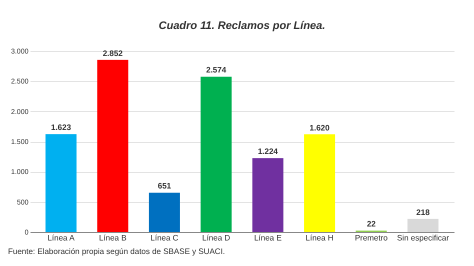 The image size is (474, 266). Describe the element at coordinates (216, 70) in the screenshot. I see `data-label: 2.574` at that location.